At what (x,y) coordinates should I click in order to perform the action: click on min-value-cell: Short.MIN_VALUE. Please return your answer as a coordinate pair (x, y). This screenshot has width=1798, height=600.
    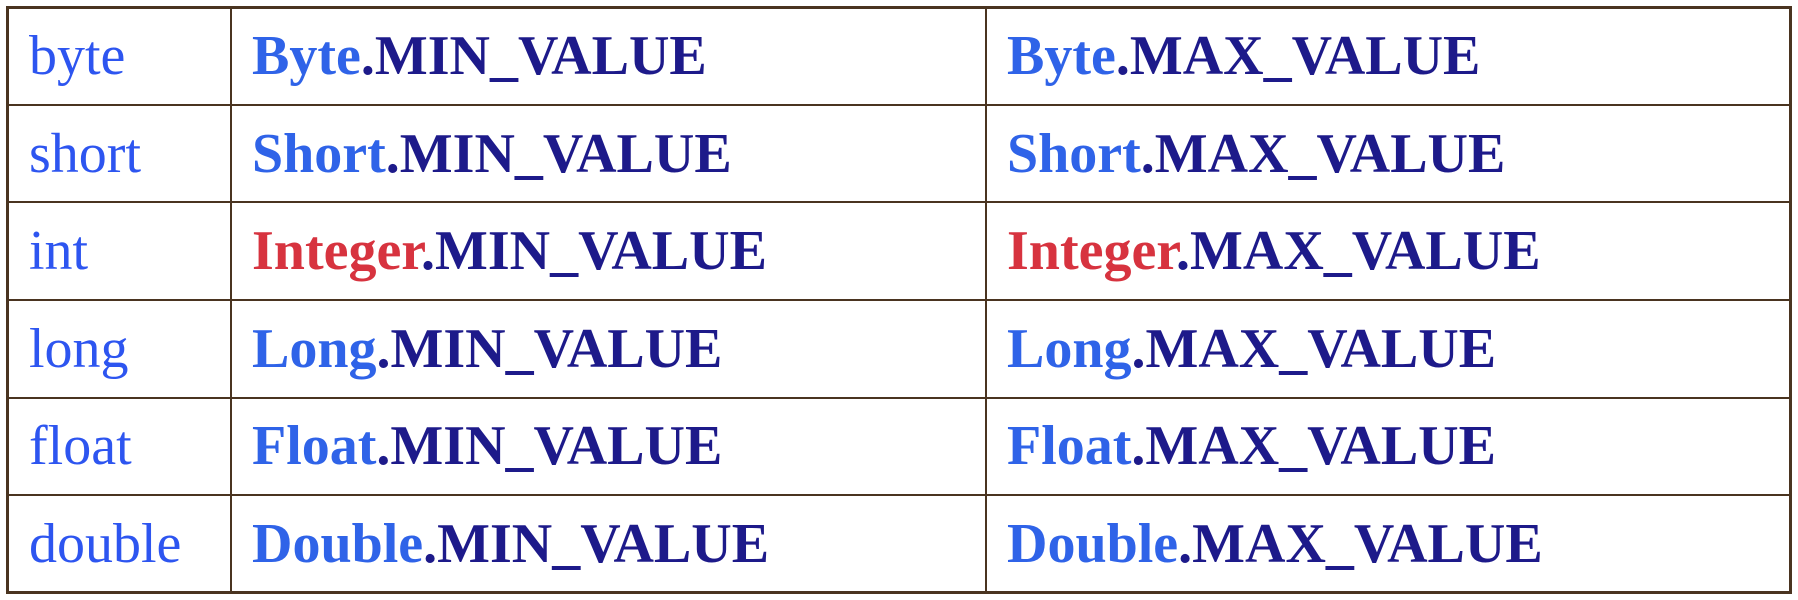
    Looking at the image, I should click on (608, 153).